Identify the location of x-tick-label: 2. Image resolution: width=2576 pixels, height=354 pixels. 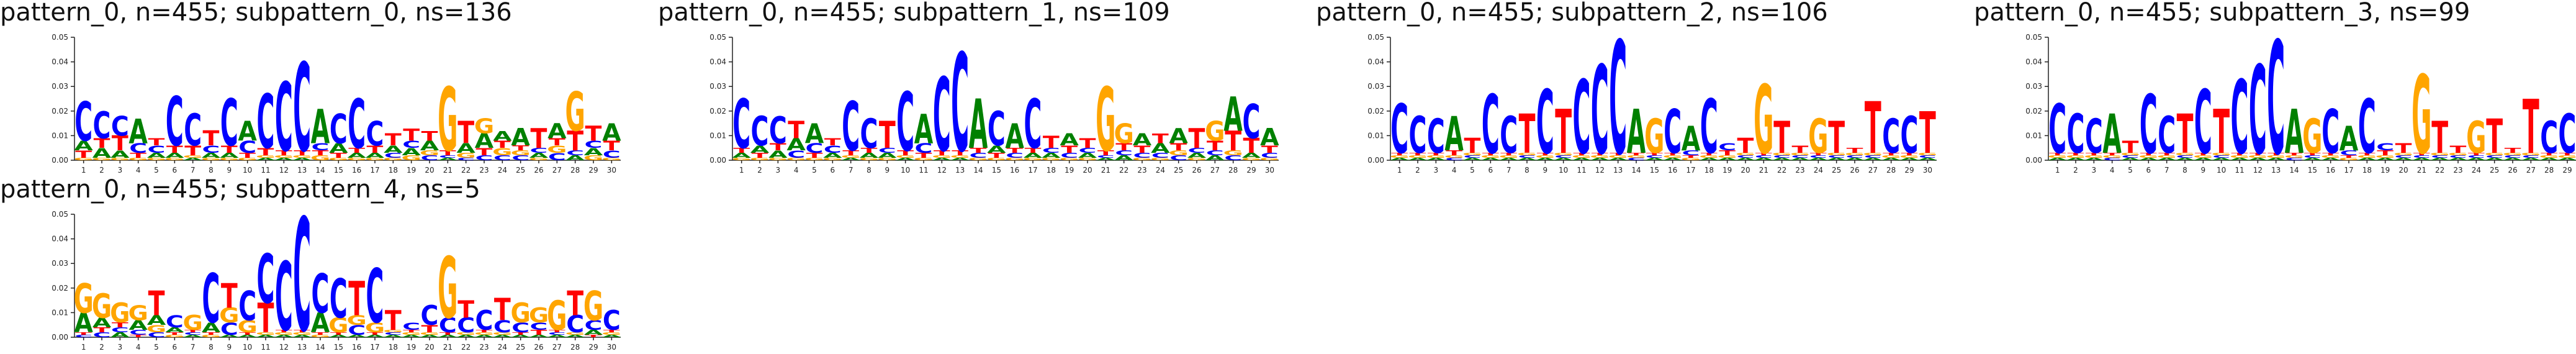
(759, 170).